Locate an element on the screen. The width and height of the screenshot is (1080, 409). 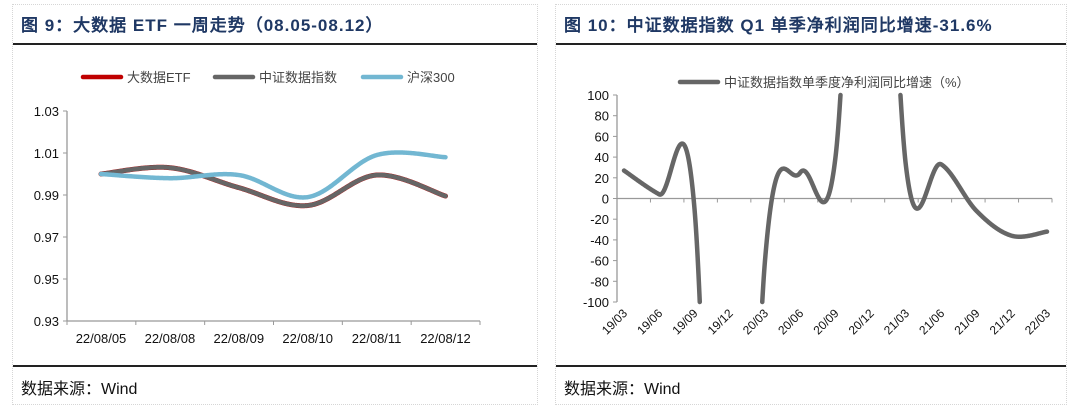
x-tick-label: 21/12 is located at coordinates (1002, 321).